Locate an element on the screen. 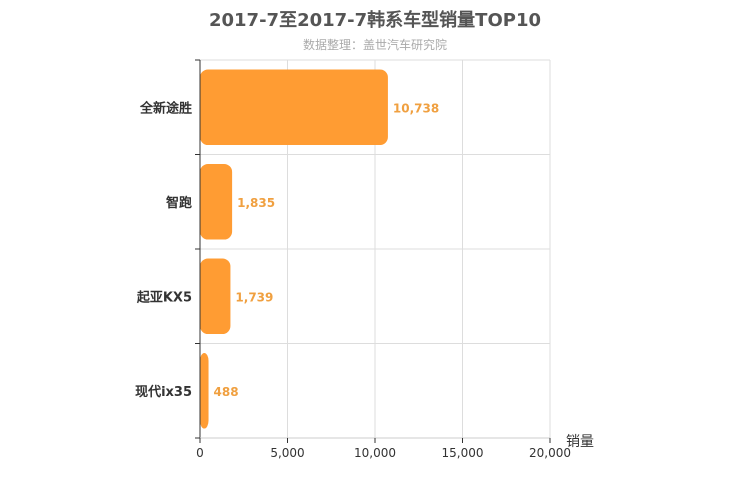  x-tick-label: 0 is located at coordinates (200, 453).